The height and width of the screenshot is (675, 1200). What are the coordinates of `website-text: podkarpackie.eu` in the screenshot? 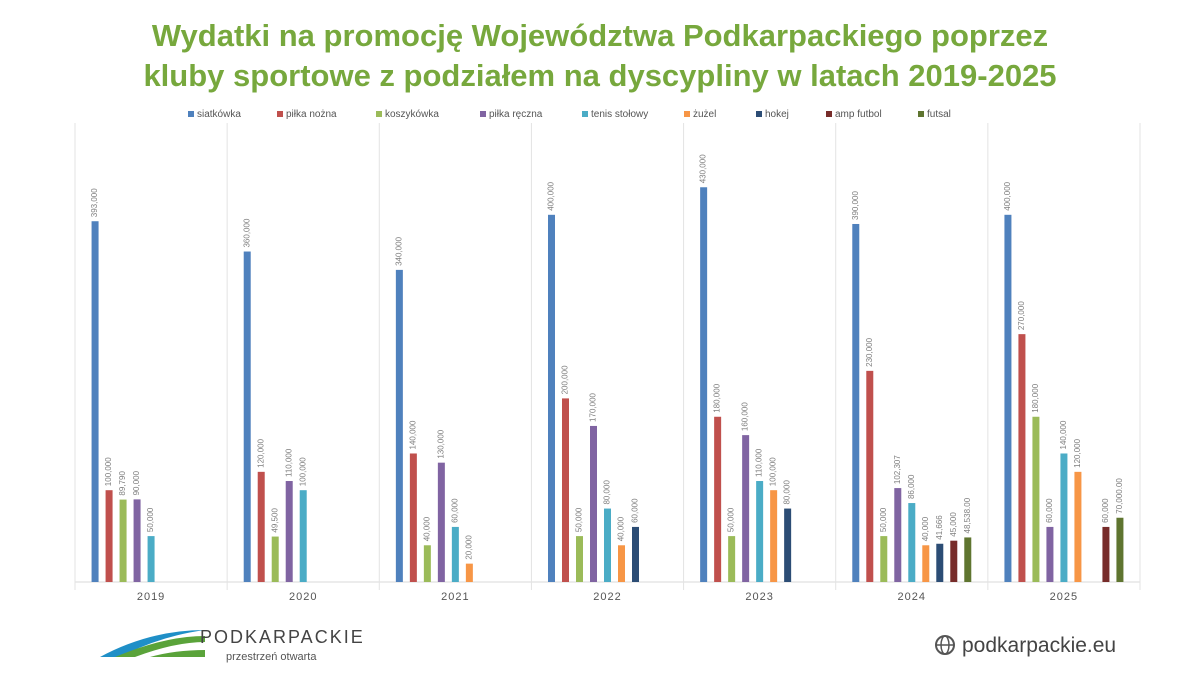 It's located at (1039, 645).